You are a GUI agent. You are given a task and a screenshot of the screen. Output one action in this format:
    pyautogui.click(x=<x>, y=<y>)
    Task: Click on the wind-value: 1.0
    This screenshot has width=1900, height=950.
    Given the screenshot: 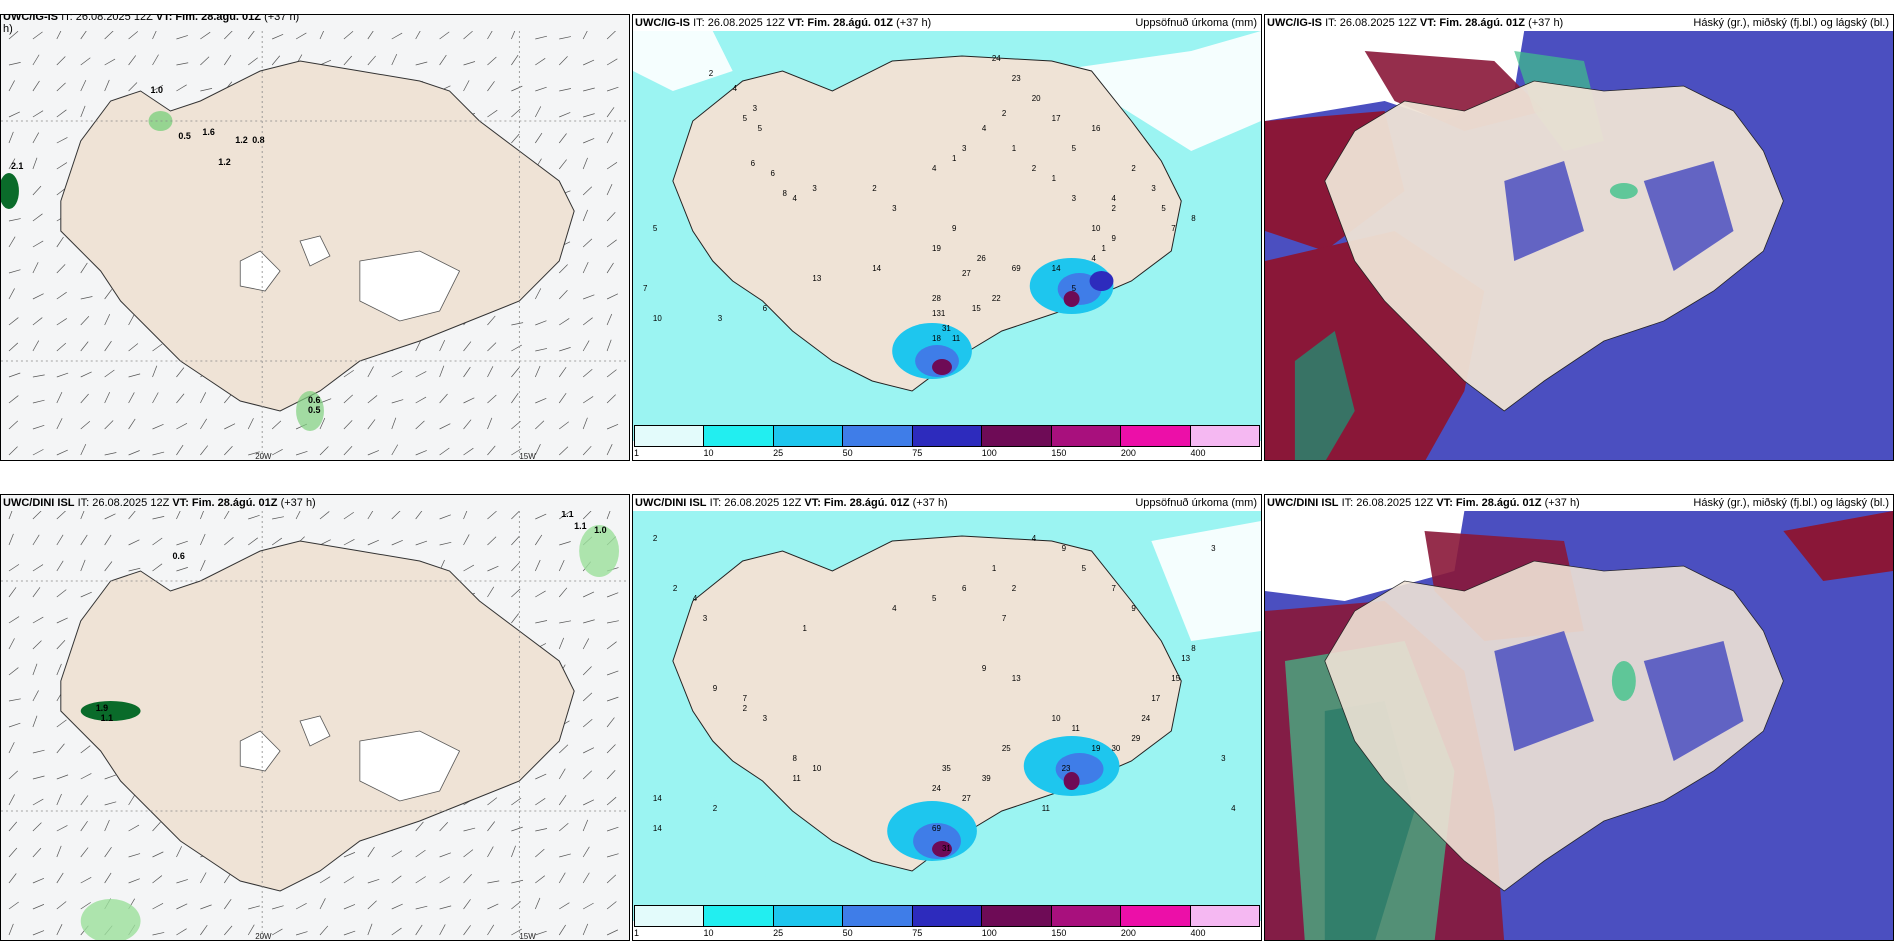 What is the action you would take?
    pyautogui.click(x=600, y=530)
    